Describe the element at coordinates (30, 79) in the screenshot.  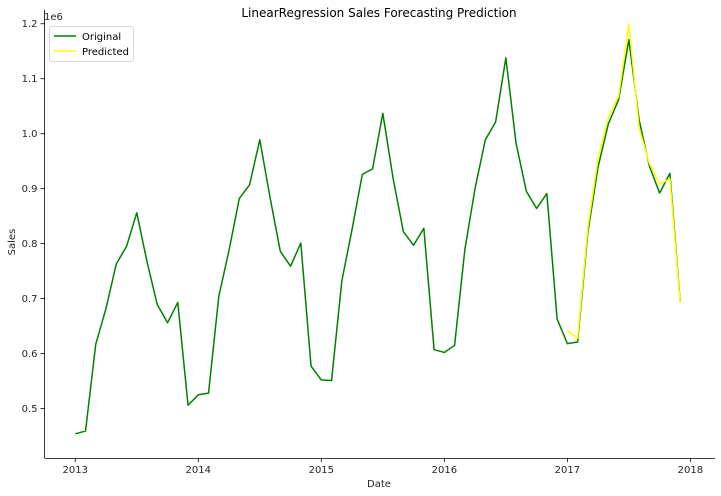
I see `y-tick-label: 1.1` at that location.